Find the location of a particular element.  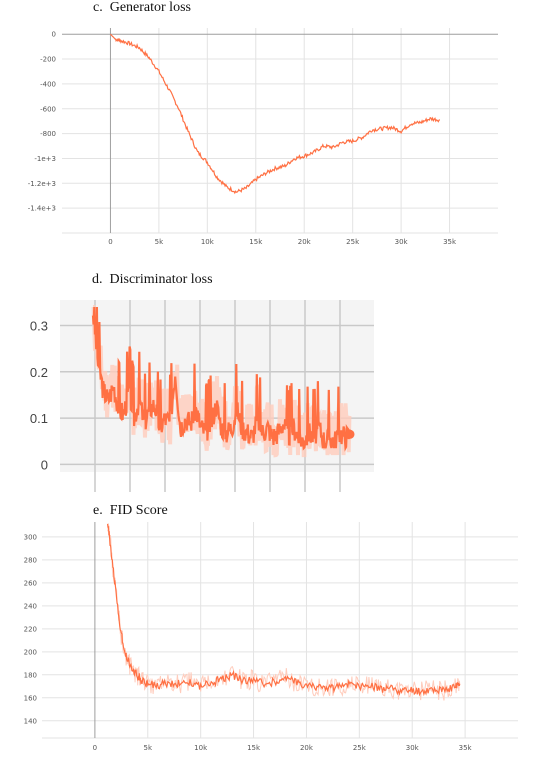

y-tick-label: 0.2 is located at coordinates (39, 372).